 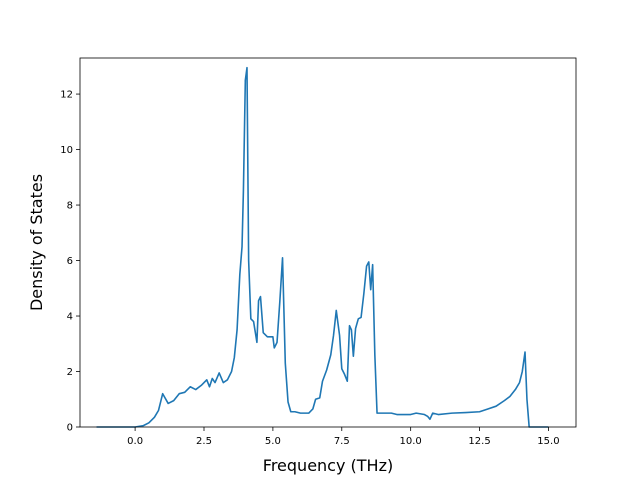 What do you see at coordinates (66, 150) in the screenshot?
I see `y-tick-label: 10` at bounding box center [66, 150].